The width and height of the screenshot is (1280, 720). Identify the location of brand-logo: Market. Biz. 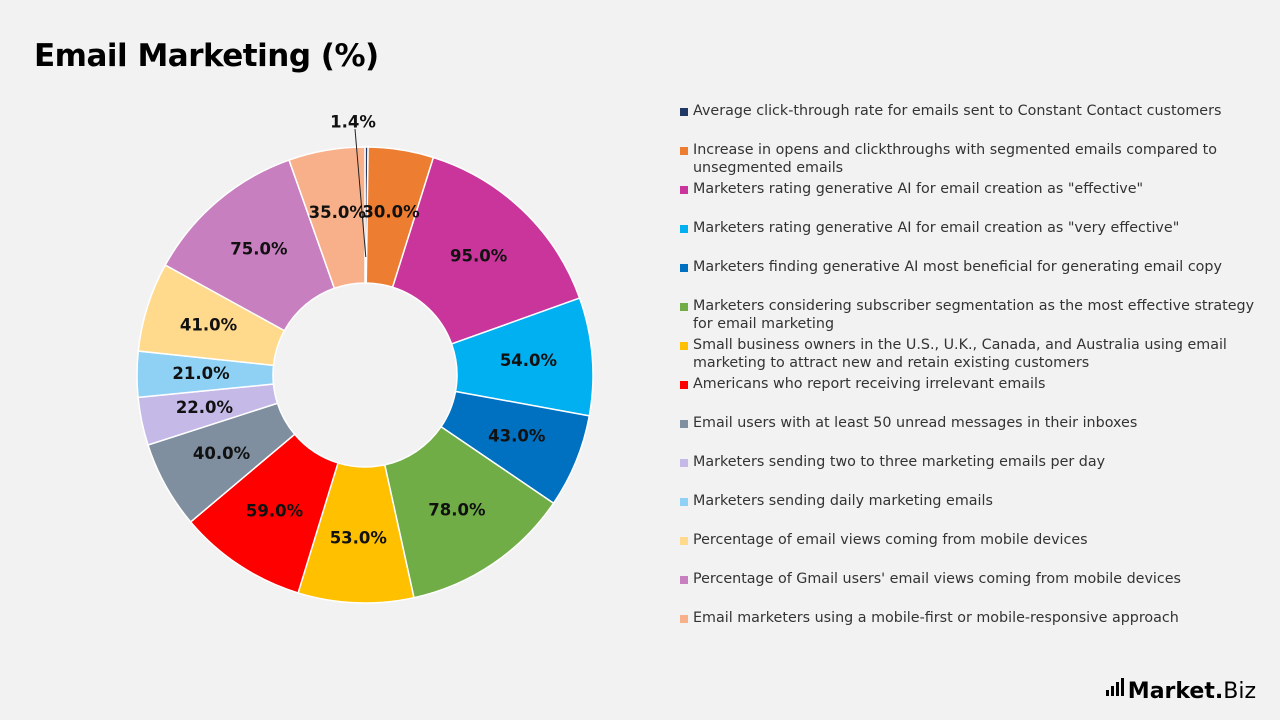
(1180, 691).